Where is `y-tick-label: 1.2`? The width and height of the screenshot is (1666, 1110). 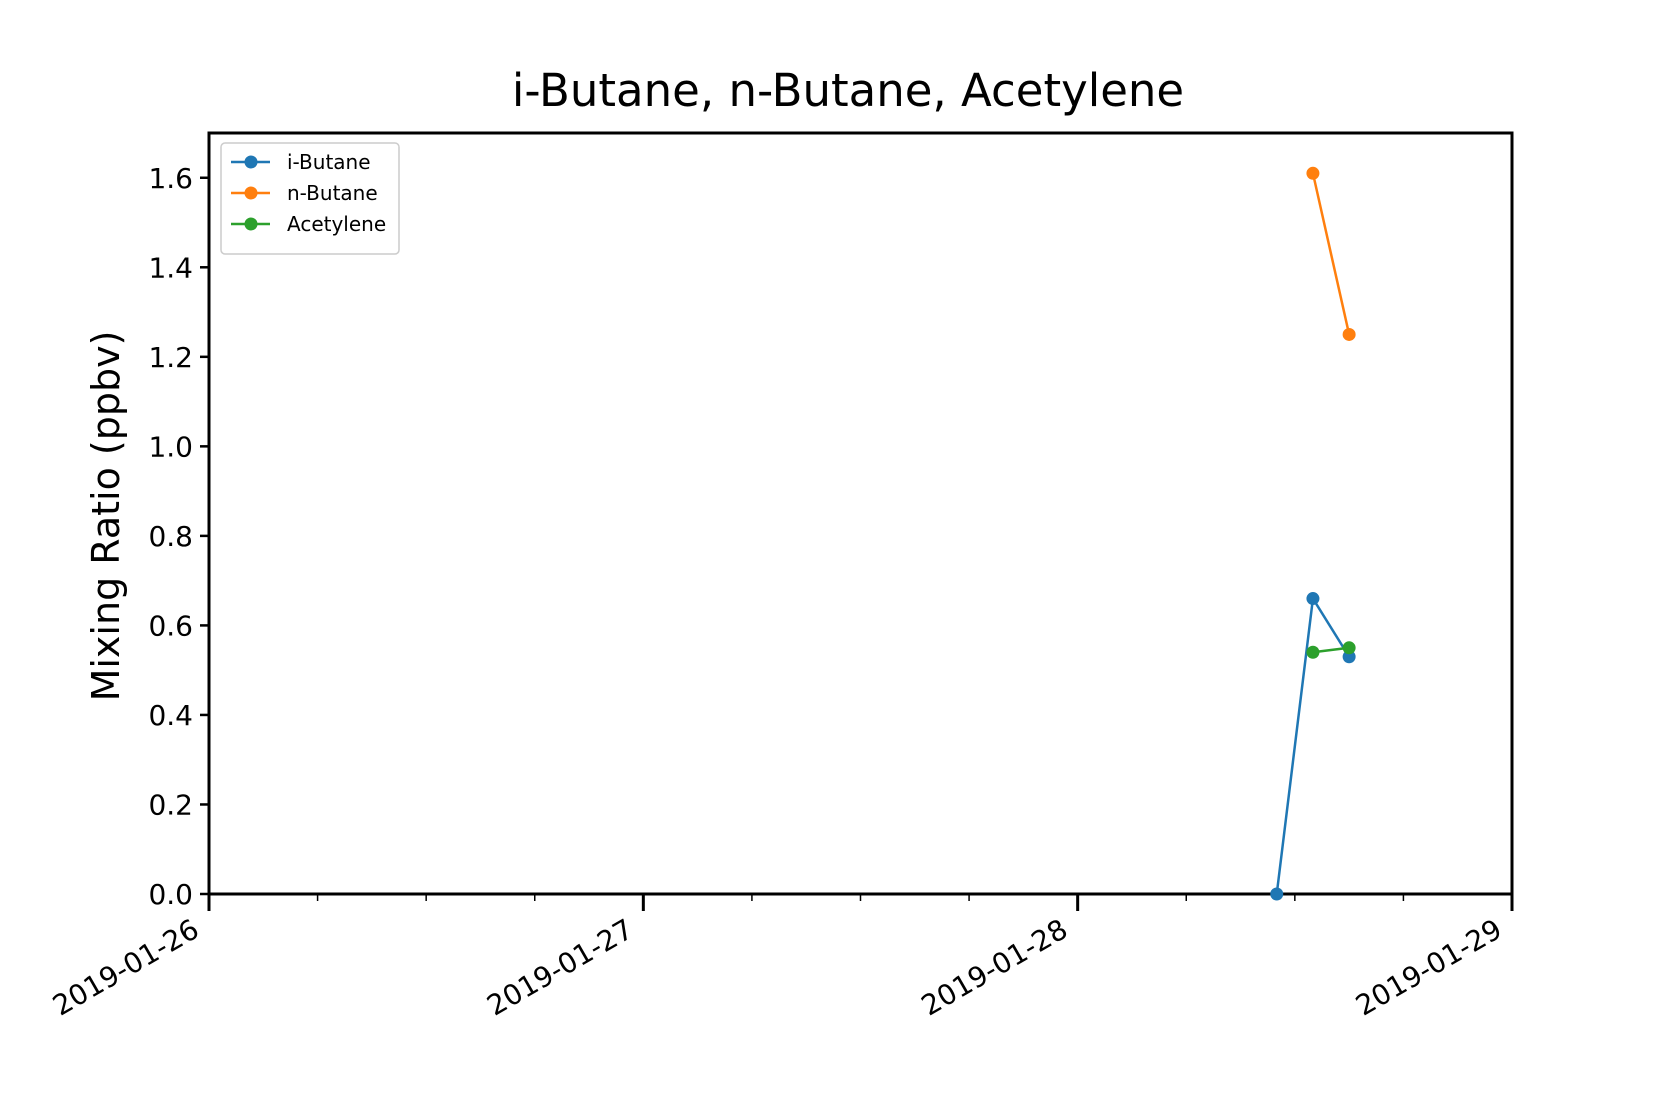 y-tick-label: 1.2 is located at coordinates (170, 357).